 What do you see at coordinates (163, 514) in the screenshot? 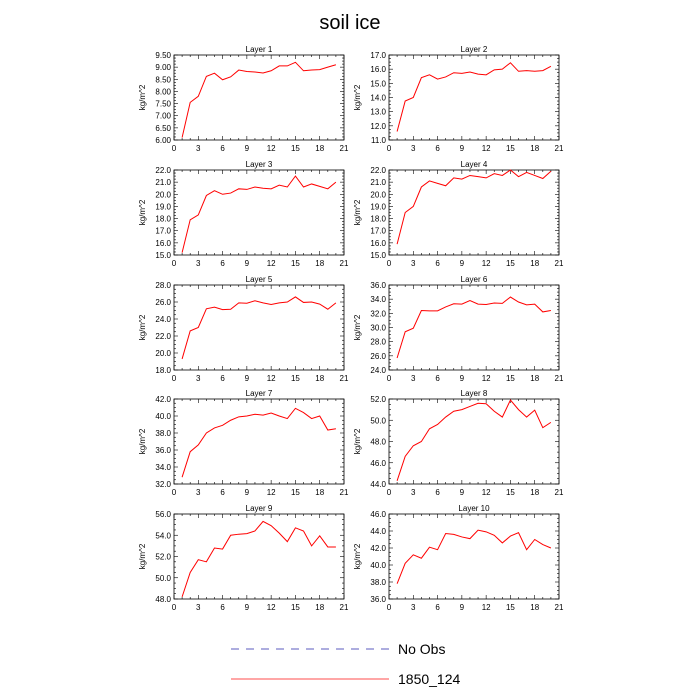
I see `y-tick-label: 56.0` at bounding box center [163, 514].